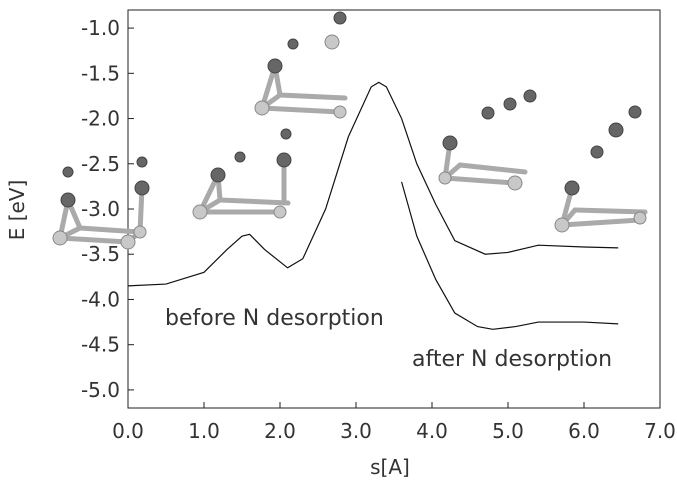  What do you see at coordinates (17, 210) in the screenshot?
I see `y-axis-label: E [eV]` at bounding box center [17, 210].